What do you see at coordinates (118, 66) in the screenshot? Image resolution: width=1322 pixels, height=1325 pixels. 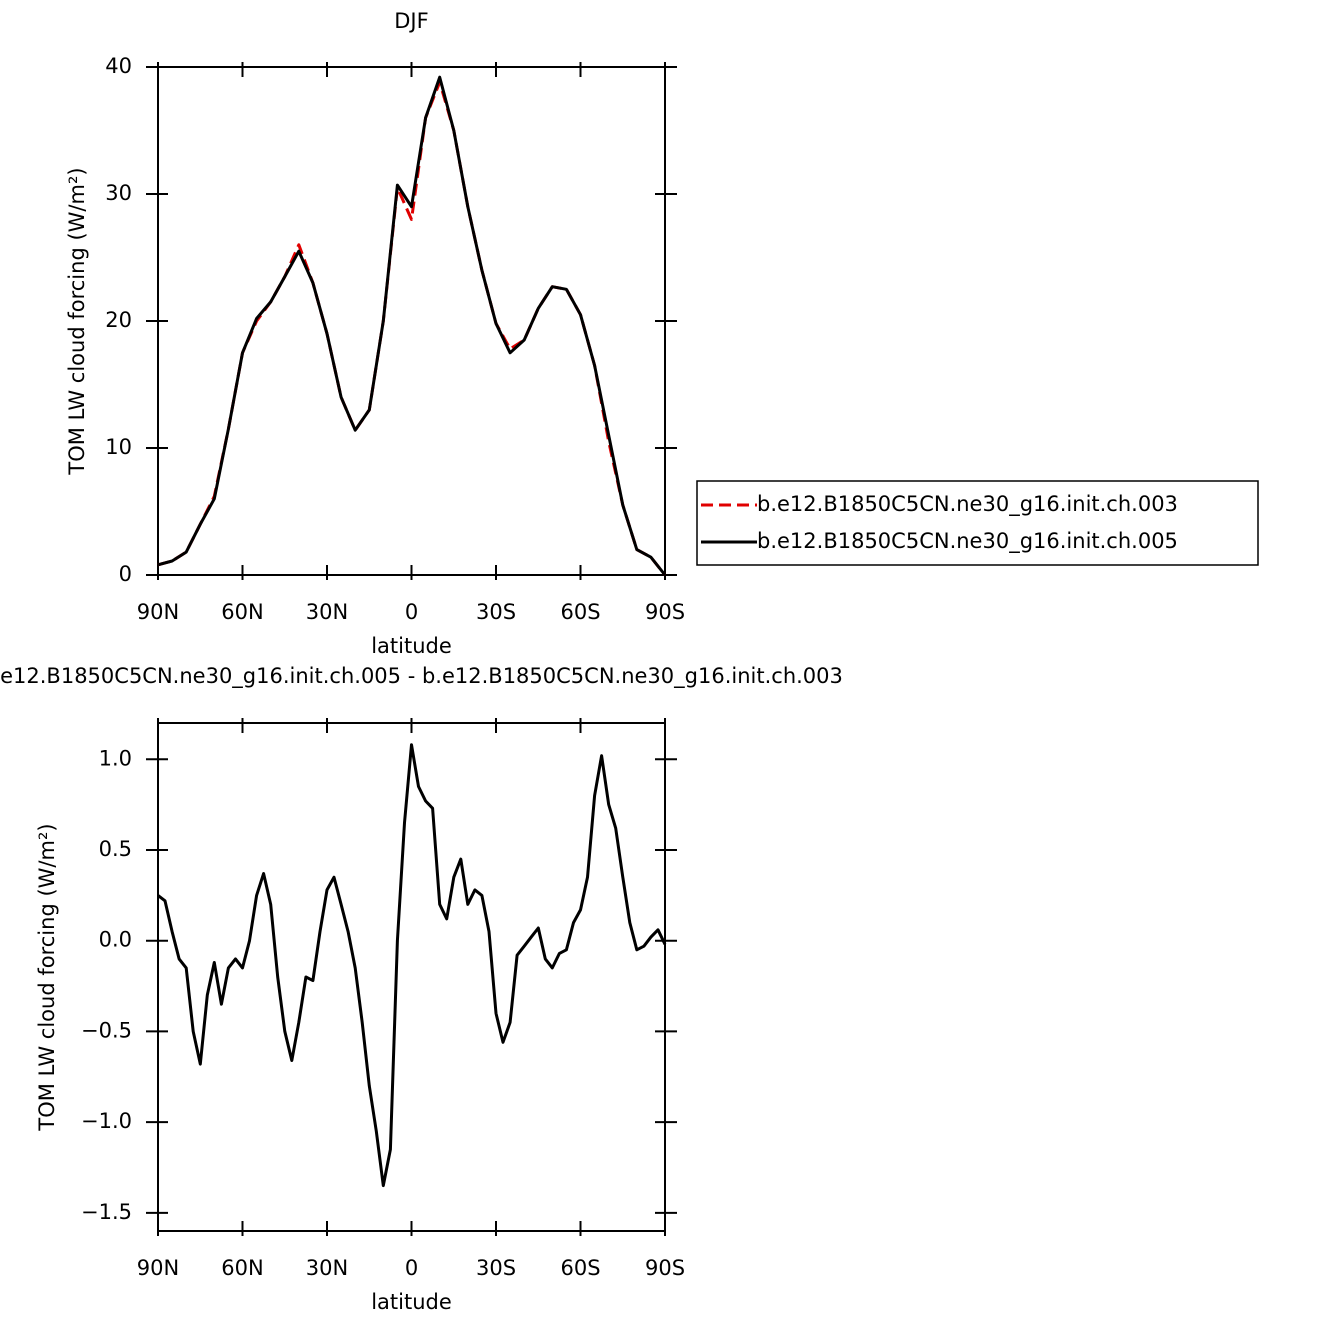 I see `y-tick-label: 40` at bounding box center [118, 66].